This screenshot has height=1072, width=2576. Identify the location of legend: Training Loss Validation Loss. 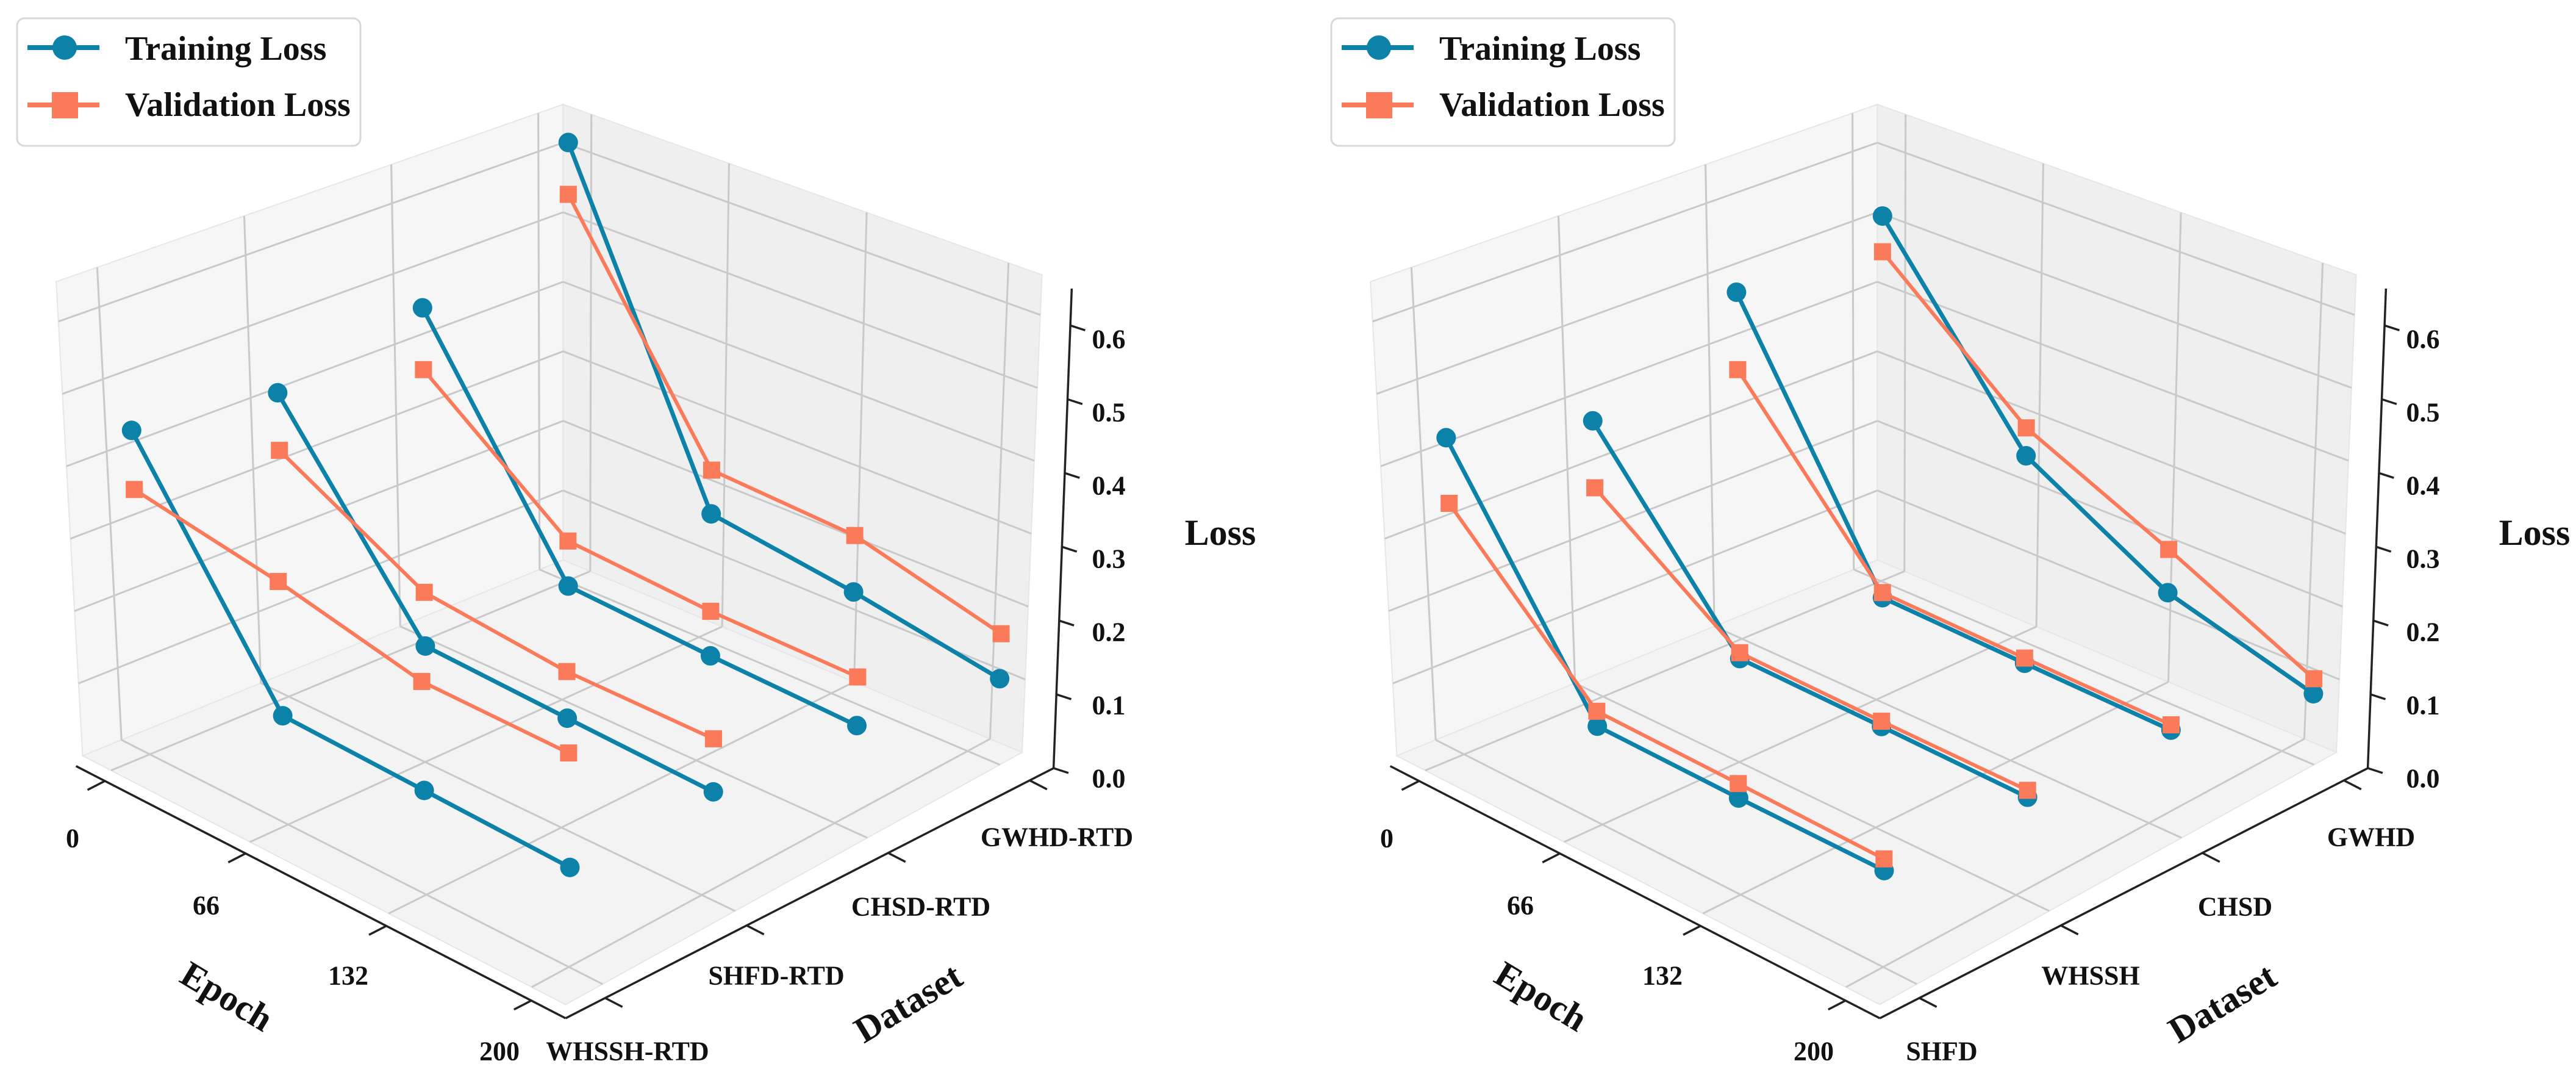
(189, 82).